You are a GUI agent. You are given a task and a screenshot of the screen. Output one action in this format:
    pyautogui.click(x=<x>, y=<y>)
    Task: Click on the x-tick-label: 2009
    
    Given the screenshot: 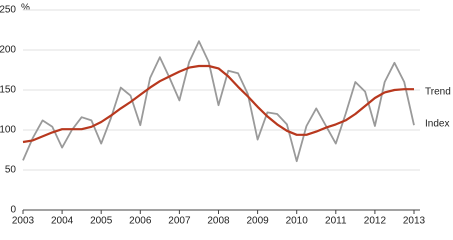 What is the action you would take?
    pyautogui.click(x=257, y=221)
    